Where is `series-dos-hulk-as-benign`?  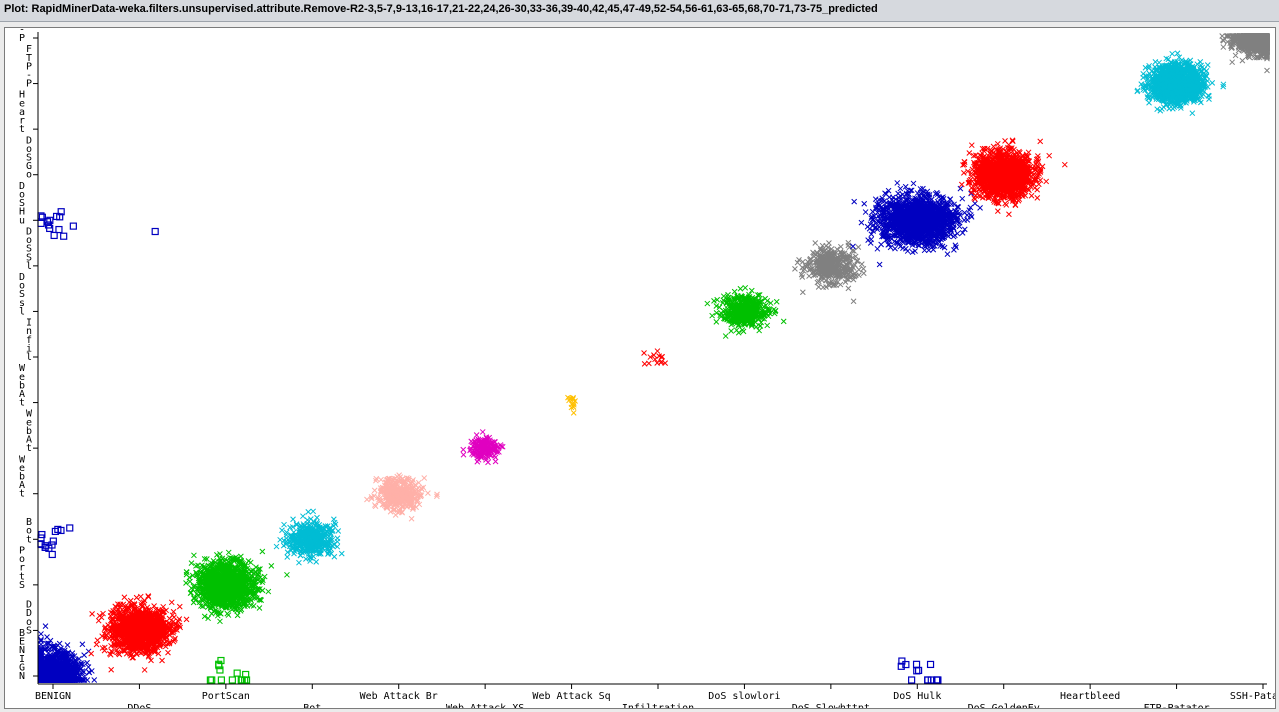 series-dos-hulk-as-benign is located at coordinates (919, 670).